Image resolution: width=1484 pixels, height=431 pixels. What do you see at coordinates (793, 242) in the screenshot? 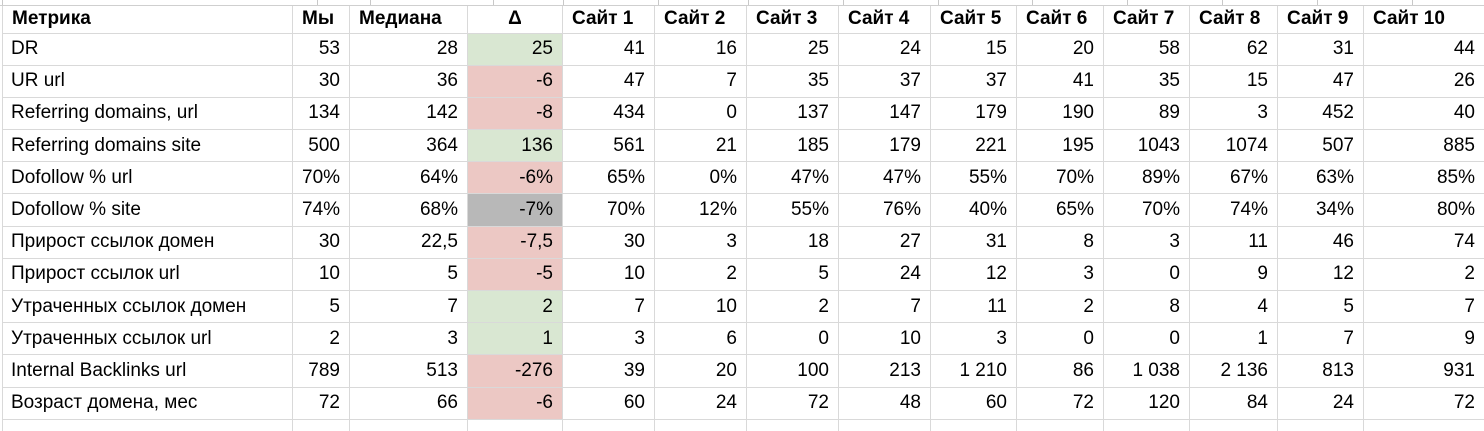
I see `site-value-cell: 18` at bounding box center [793, 242].